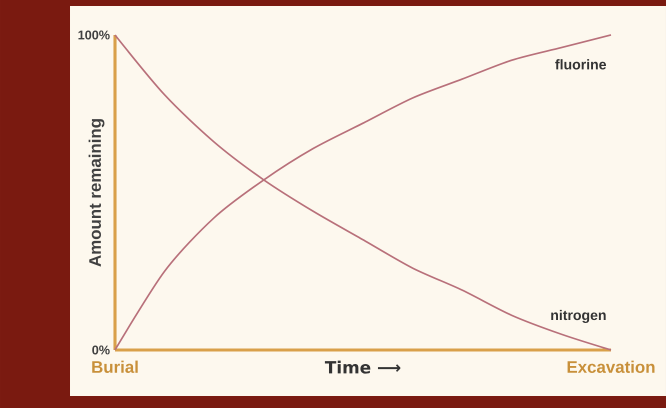 The image size is (666, 408). I want to click on series-label: nitrogen, so click(578, 316).